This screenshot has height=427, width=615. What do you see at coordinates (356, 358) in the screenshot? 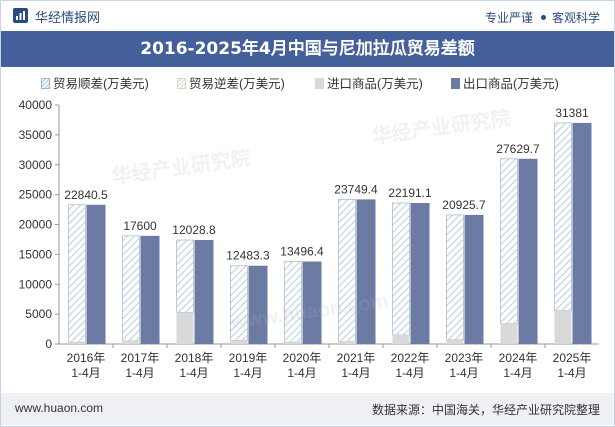
I see `x-tick-label: 2021年` at bounding box center [356, 358].